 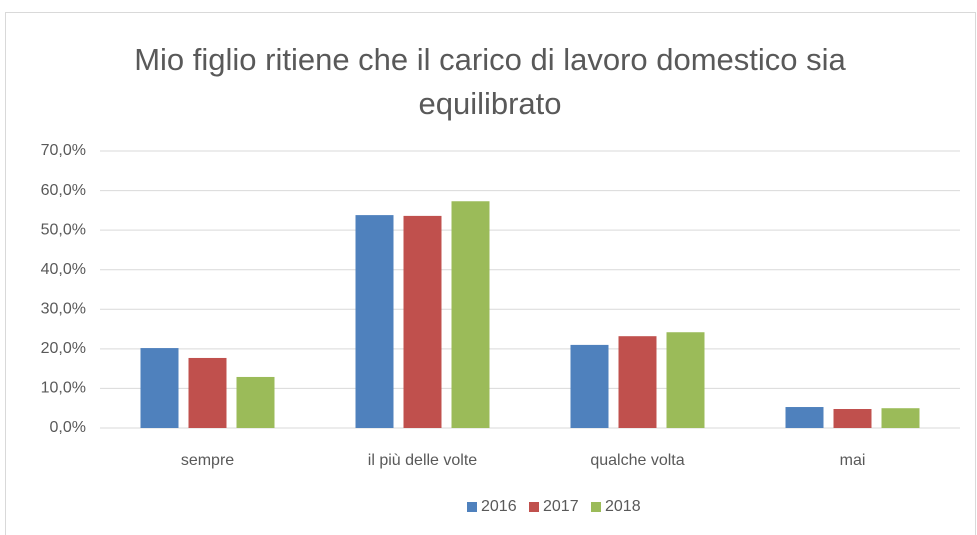 What do you see at coordinates (68, 427) in the screenshot?
I see `y-tick-label: 0,0%` at bounding box center [68, 427].